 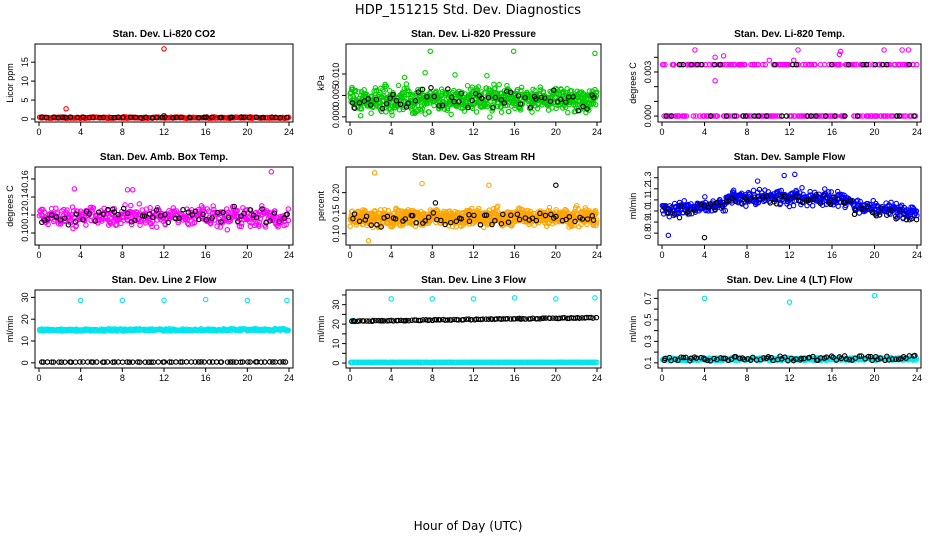 What do you see at coordinates (648, 116) in the screenshot?
I see `y-tick-label: 0.000` at bounding box center [648, 116].